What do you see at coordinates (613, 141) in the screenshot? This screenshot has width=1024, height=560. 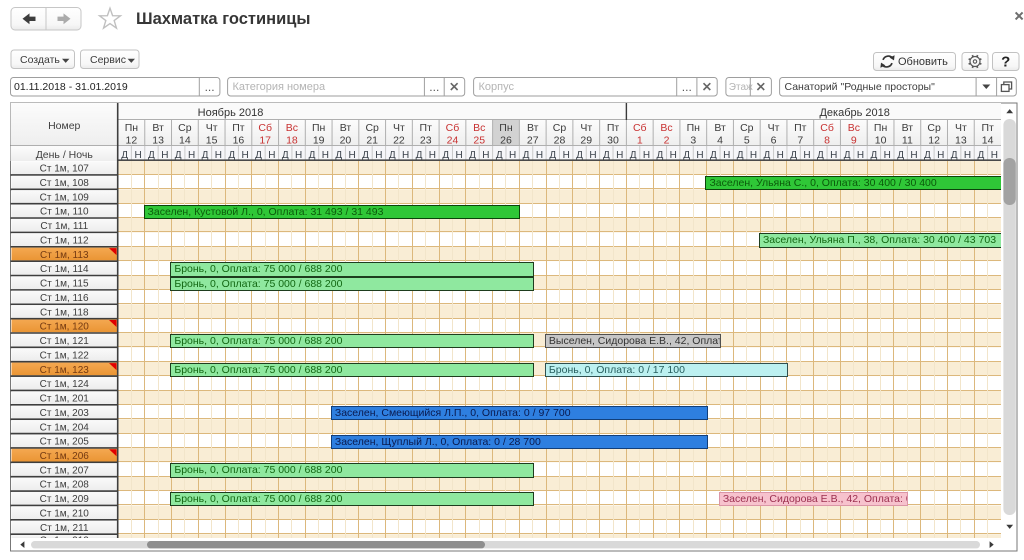 I see `svg-text: 30` at bounding box center [613, 141].